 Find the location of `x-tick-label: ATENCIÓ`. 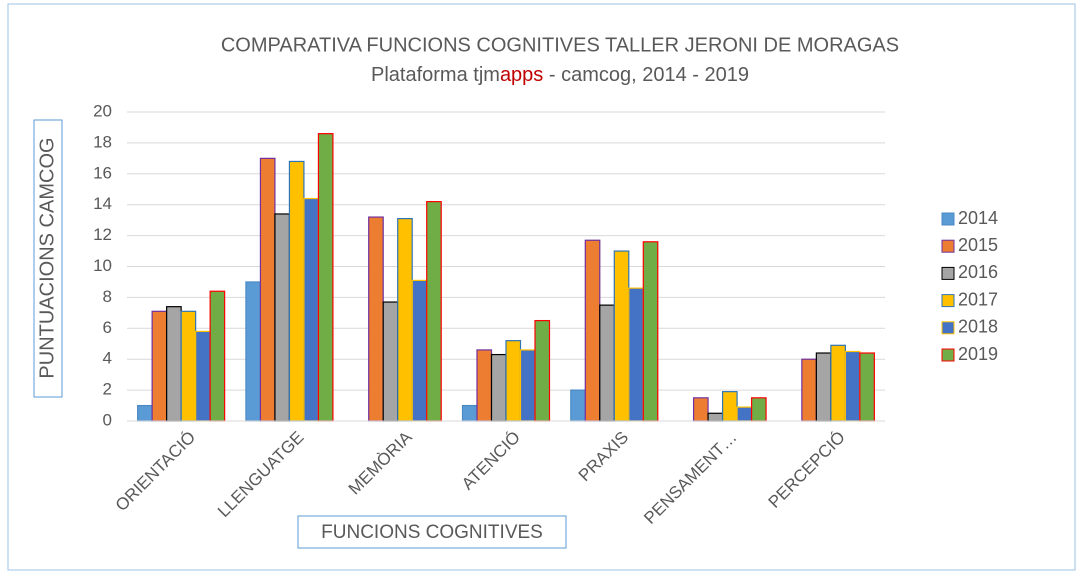

x-tick-label: ATENCIÓ is located at coordinates (491, 461).